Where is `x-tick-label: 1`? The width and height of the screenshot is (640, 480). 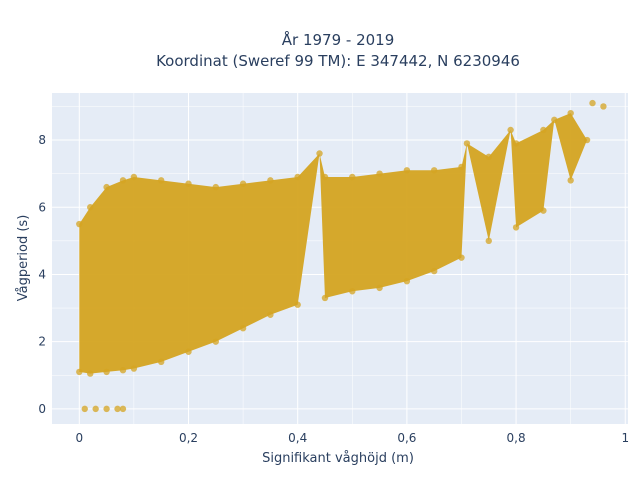
x-tick-label: 1 is located at coordinates (625, 438).